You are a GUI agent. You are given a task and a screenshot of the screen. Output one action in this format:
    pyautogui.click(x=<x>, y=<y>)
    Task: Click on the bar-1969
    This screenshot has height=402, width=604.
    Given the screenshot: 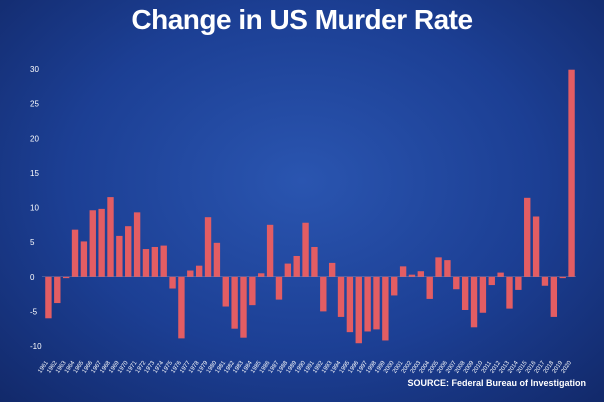 What is the action you would take?
    pyautogui.click(x=119, y=256)
    